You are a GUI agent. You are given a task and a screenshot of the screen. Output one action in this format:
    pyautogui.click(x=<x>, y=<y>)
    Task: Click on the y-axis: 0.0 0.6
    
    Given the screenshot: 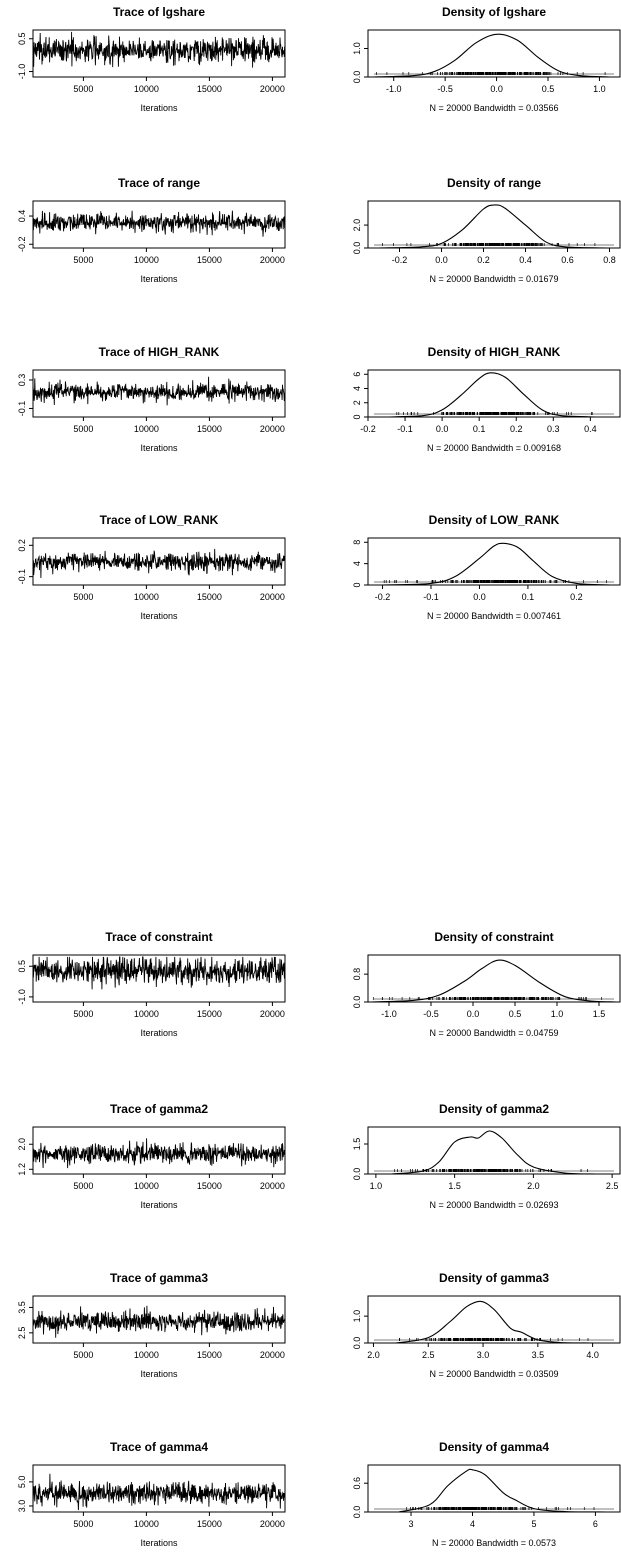 What is the action you would take?
    pyautogui.click(x=360, y=1497)
    